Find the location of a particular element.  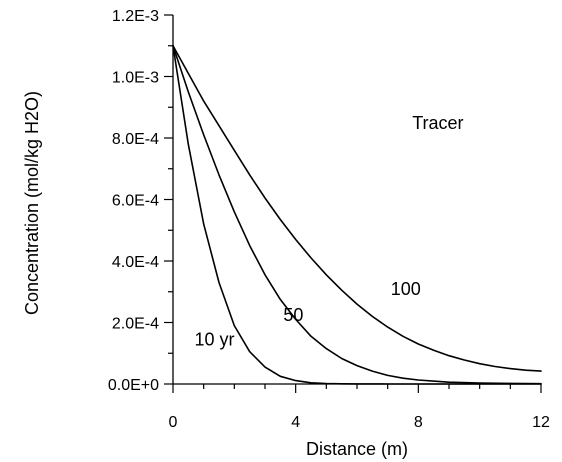

x-tick-label: 4 is located at coordinates (295, 422).